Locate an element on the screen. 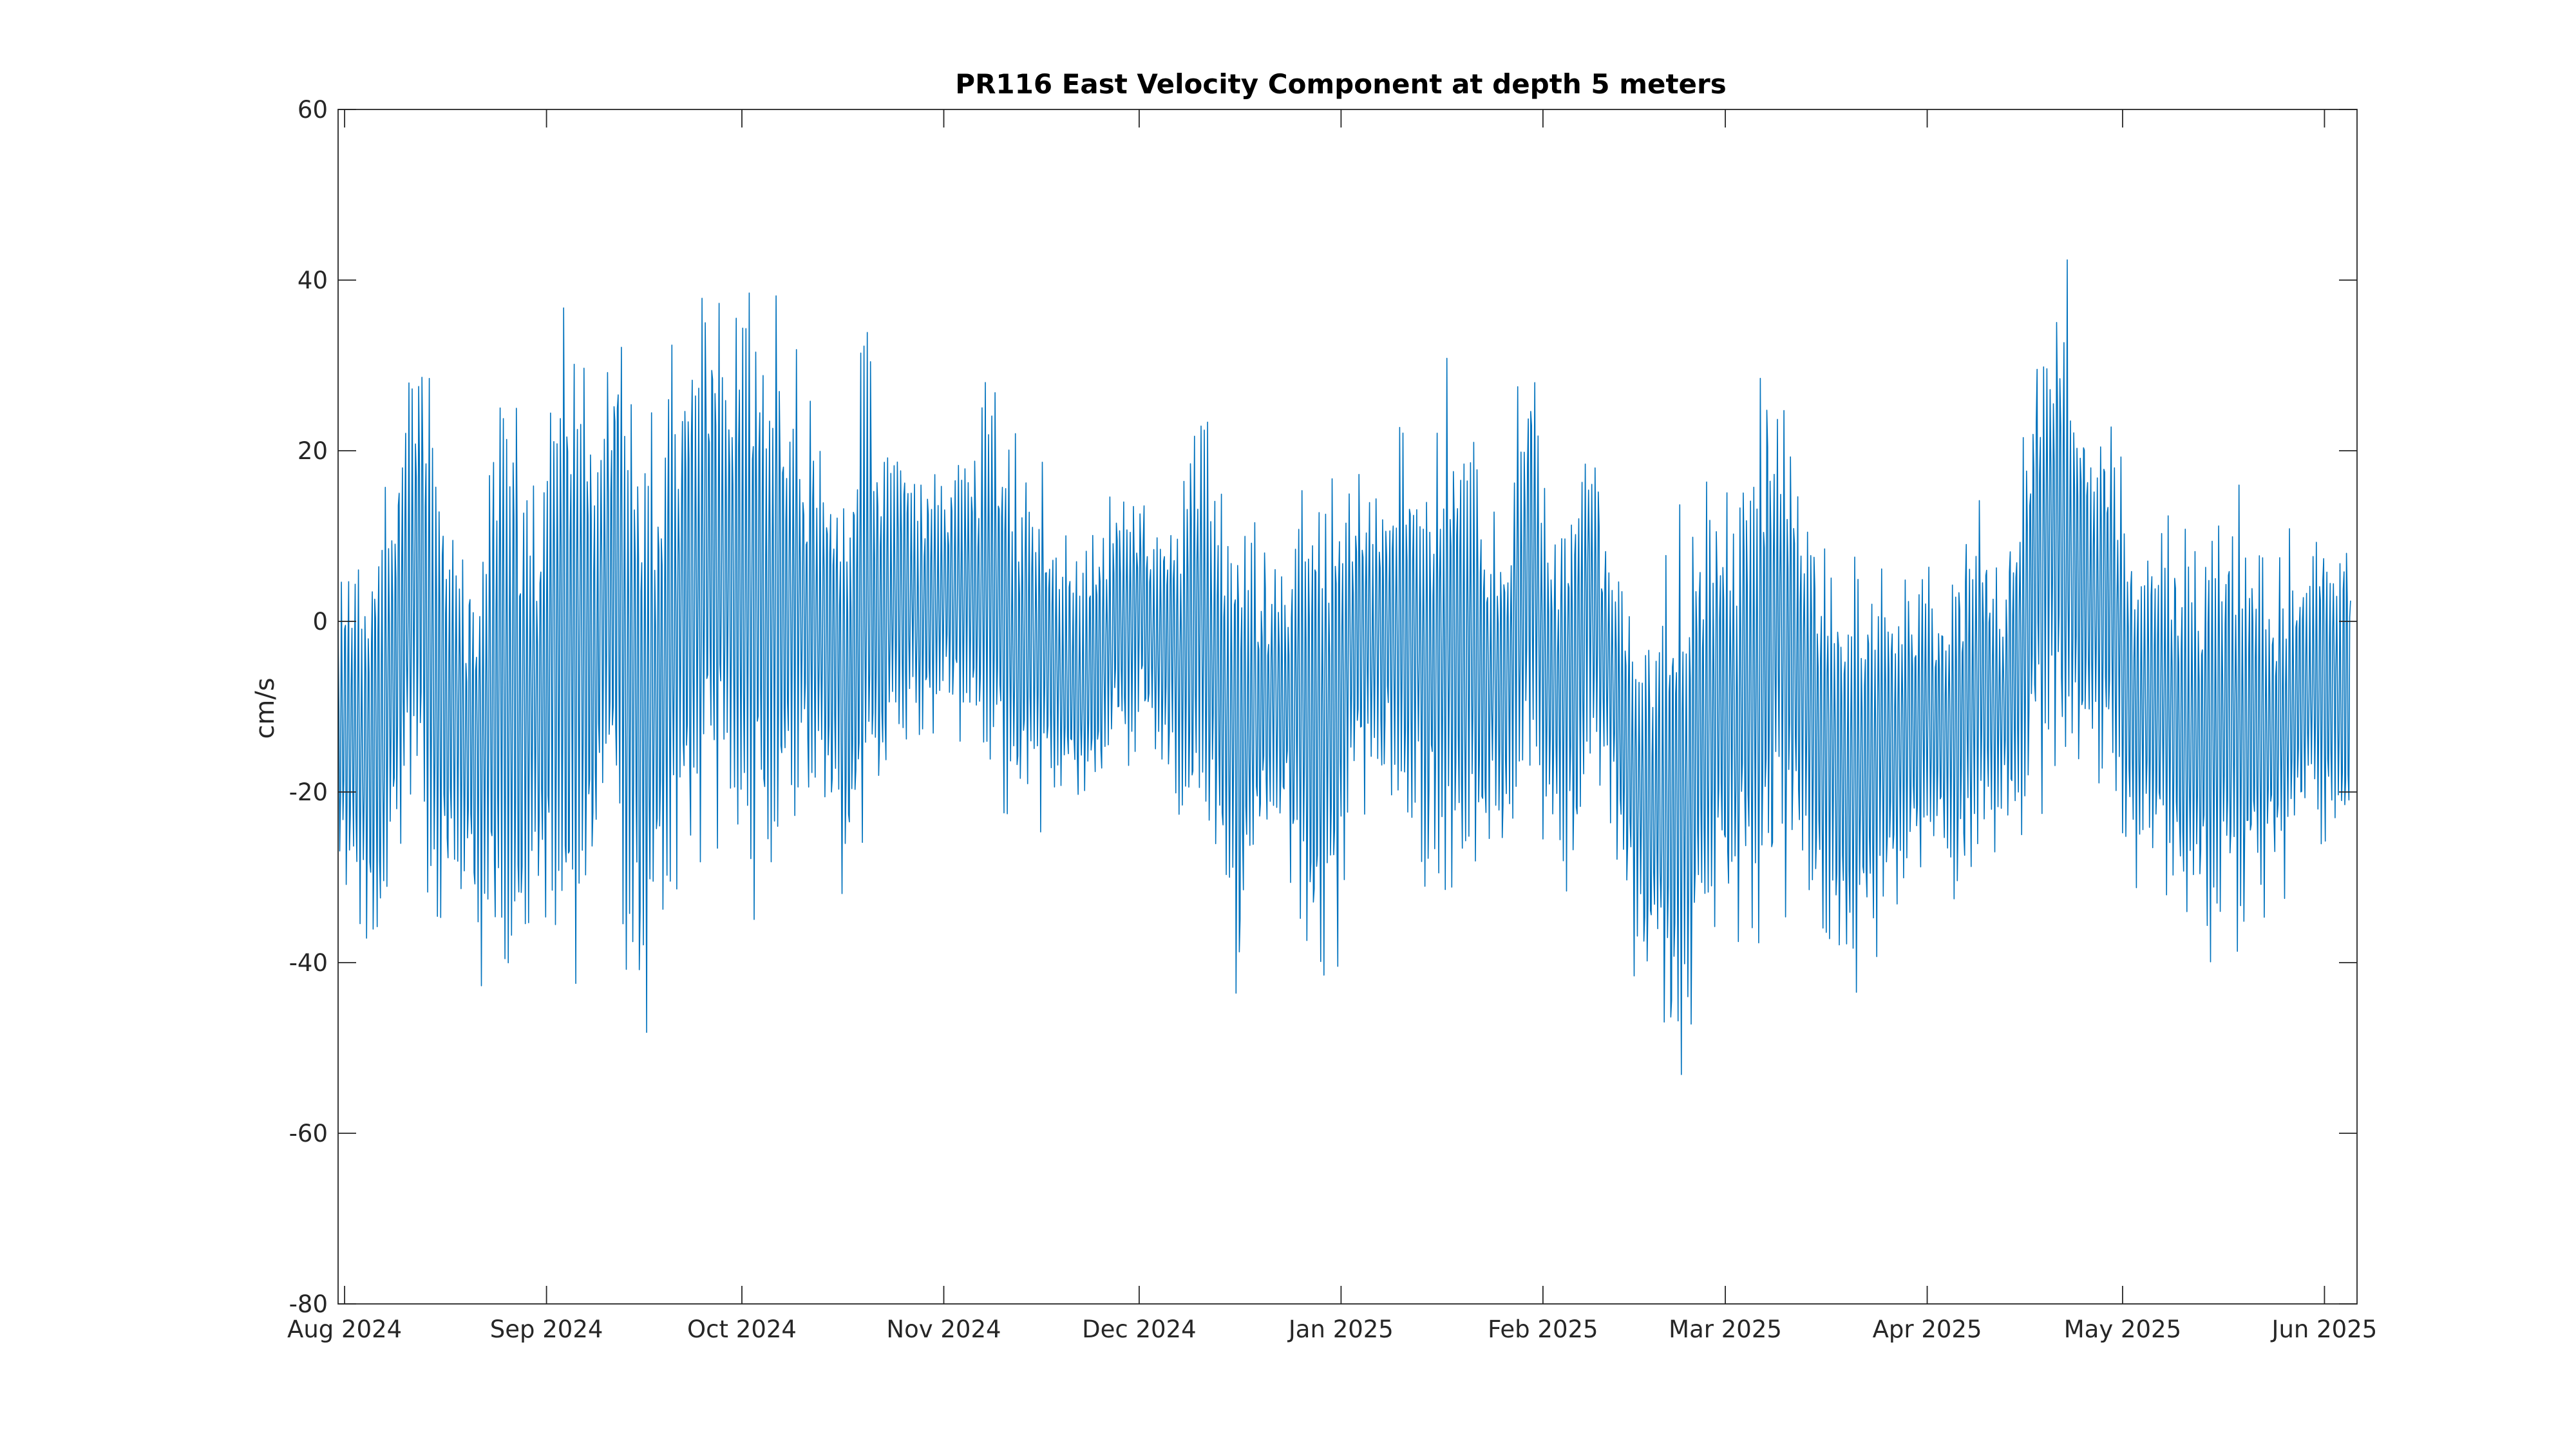 This screenshot has width=2576, height=1452. x-tick-label: Dec 2024 is located at coordinates (1139, 1329).